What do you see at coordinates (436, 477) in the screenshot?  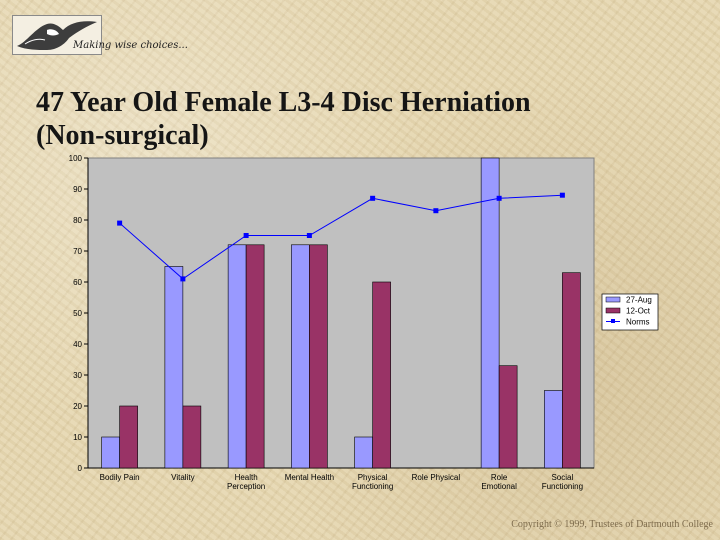 I see `x-tick-label: Role Physical` at bounding box center [436, 477].